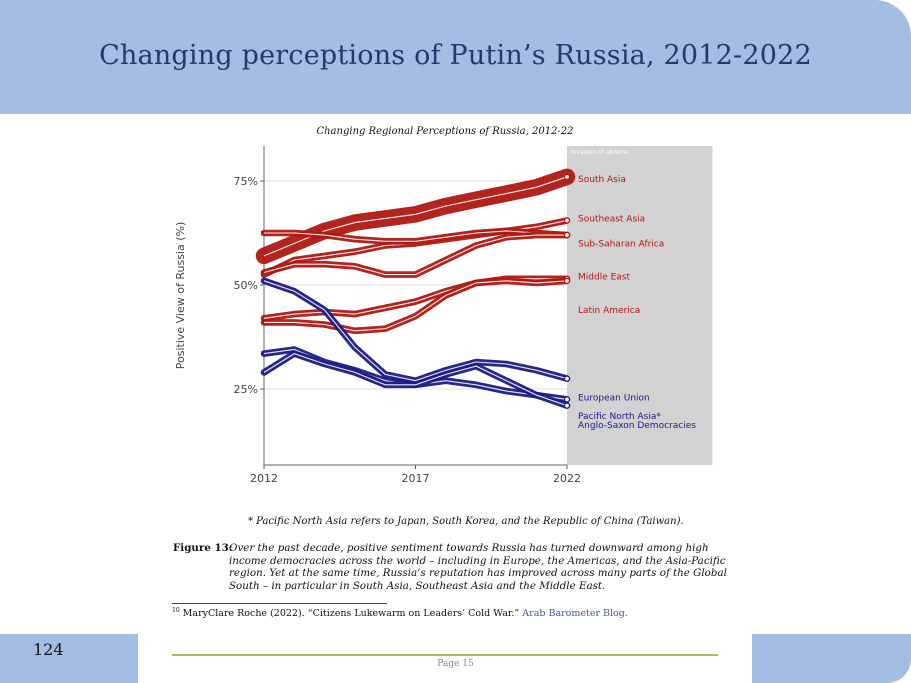 This screenshot has height=683, width=911. Describe the element at coordinates (637, 426) in the screenshot. I see `end-label-anglo-saxon-democracies: Anglo-Saxon Democracies` at that location.